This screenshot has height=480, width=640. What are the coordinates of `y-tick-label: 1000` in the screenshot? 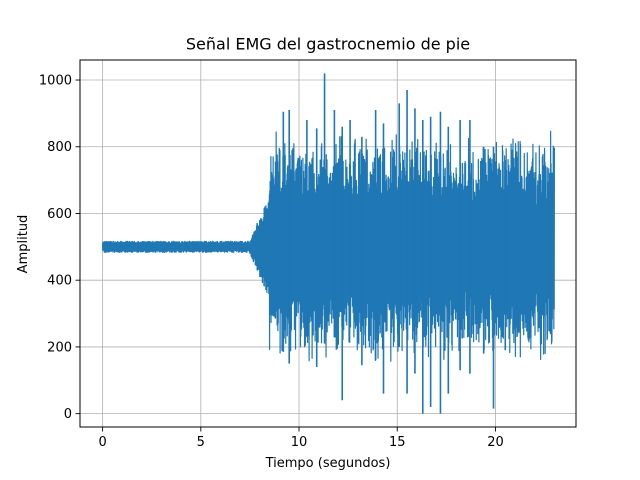 It's located at (55, 81).